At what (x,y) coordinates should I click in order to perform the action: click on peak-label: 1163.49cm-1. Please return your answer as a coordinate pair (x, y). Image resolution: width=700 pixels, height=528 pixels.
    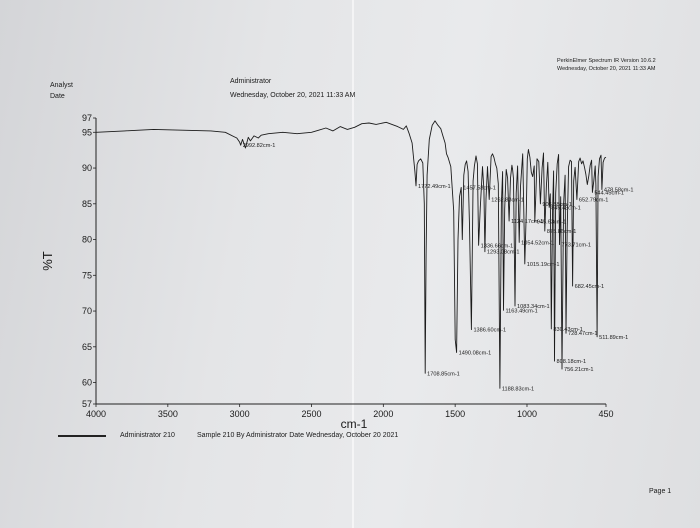
    Looking at the image, I should click on (521, 311).